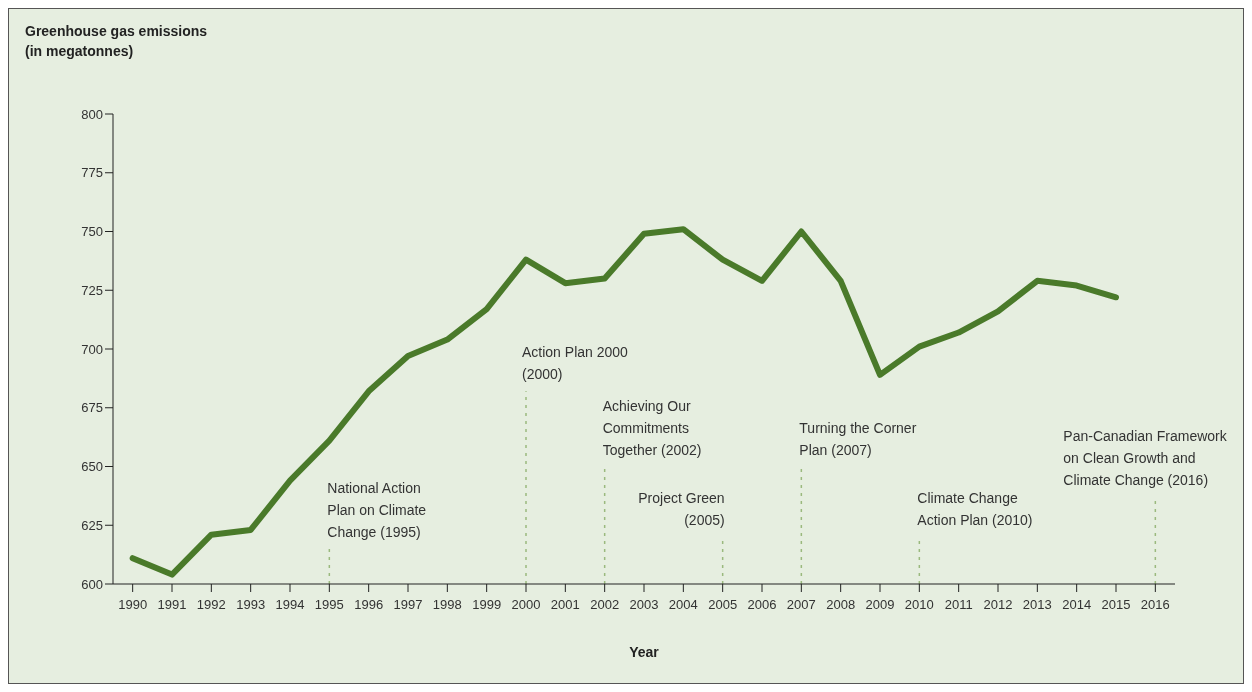 The height and width of the screenshot is (692, 1252). I want to click on y-tick-label: 750, so click(92, 232).